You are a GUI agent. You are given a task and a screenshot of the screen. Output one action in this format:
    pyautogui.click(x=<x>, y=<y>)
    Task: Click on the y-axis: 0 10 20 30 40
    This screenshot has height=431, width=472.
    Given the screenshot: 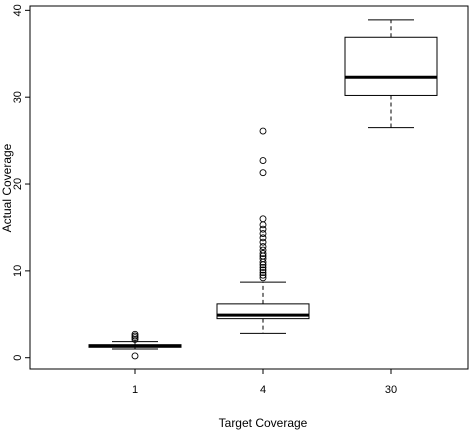 What is the action you would take?
    pyautogui.click(x=21, y=182)
    